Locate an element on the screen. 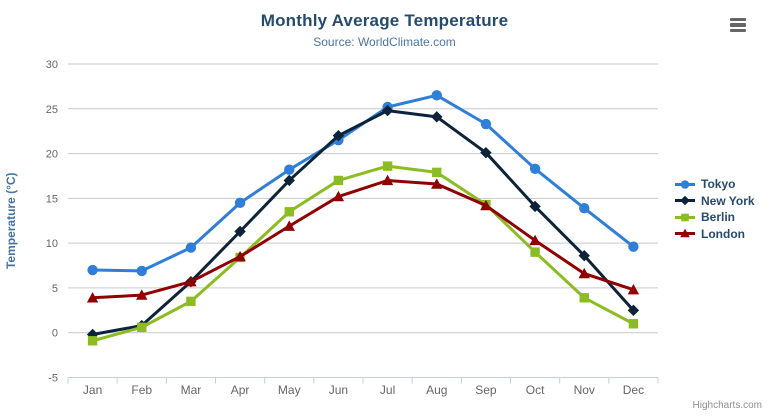  legend-label: London is located at coordinates (723, 233).